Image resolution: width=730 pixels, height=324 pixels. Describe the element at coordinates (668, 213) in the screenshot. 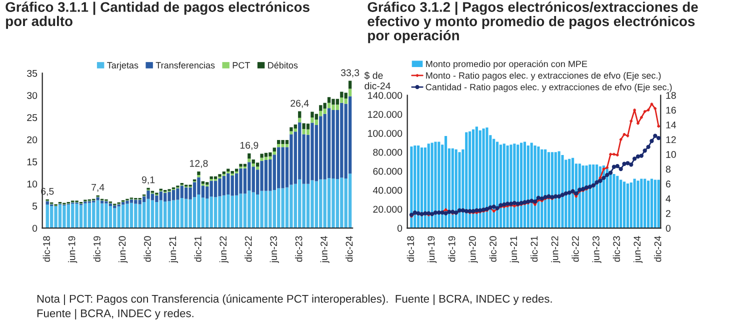

I see `y2-tick-label: 2` at that location.